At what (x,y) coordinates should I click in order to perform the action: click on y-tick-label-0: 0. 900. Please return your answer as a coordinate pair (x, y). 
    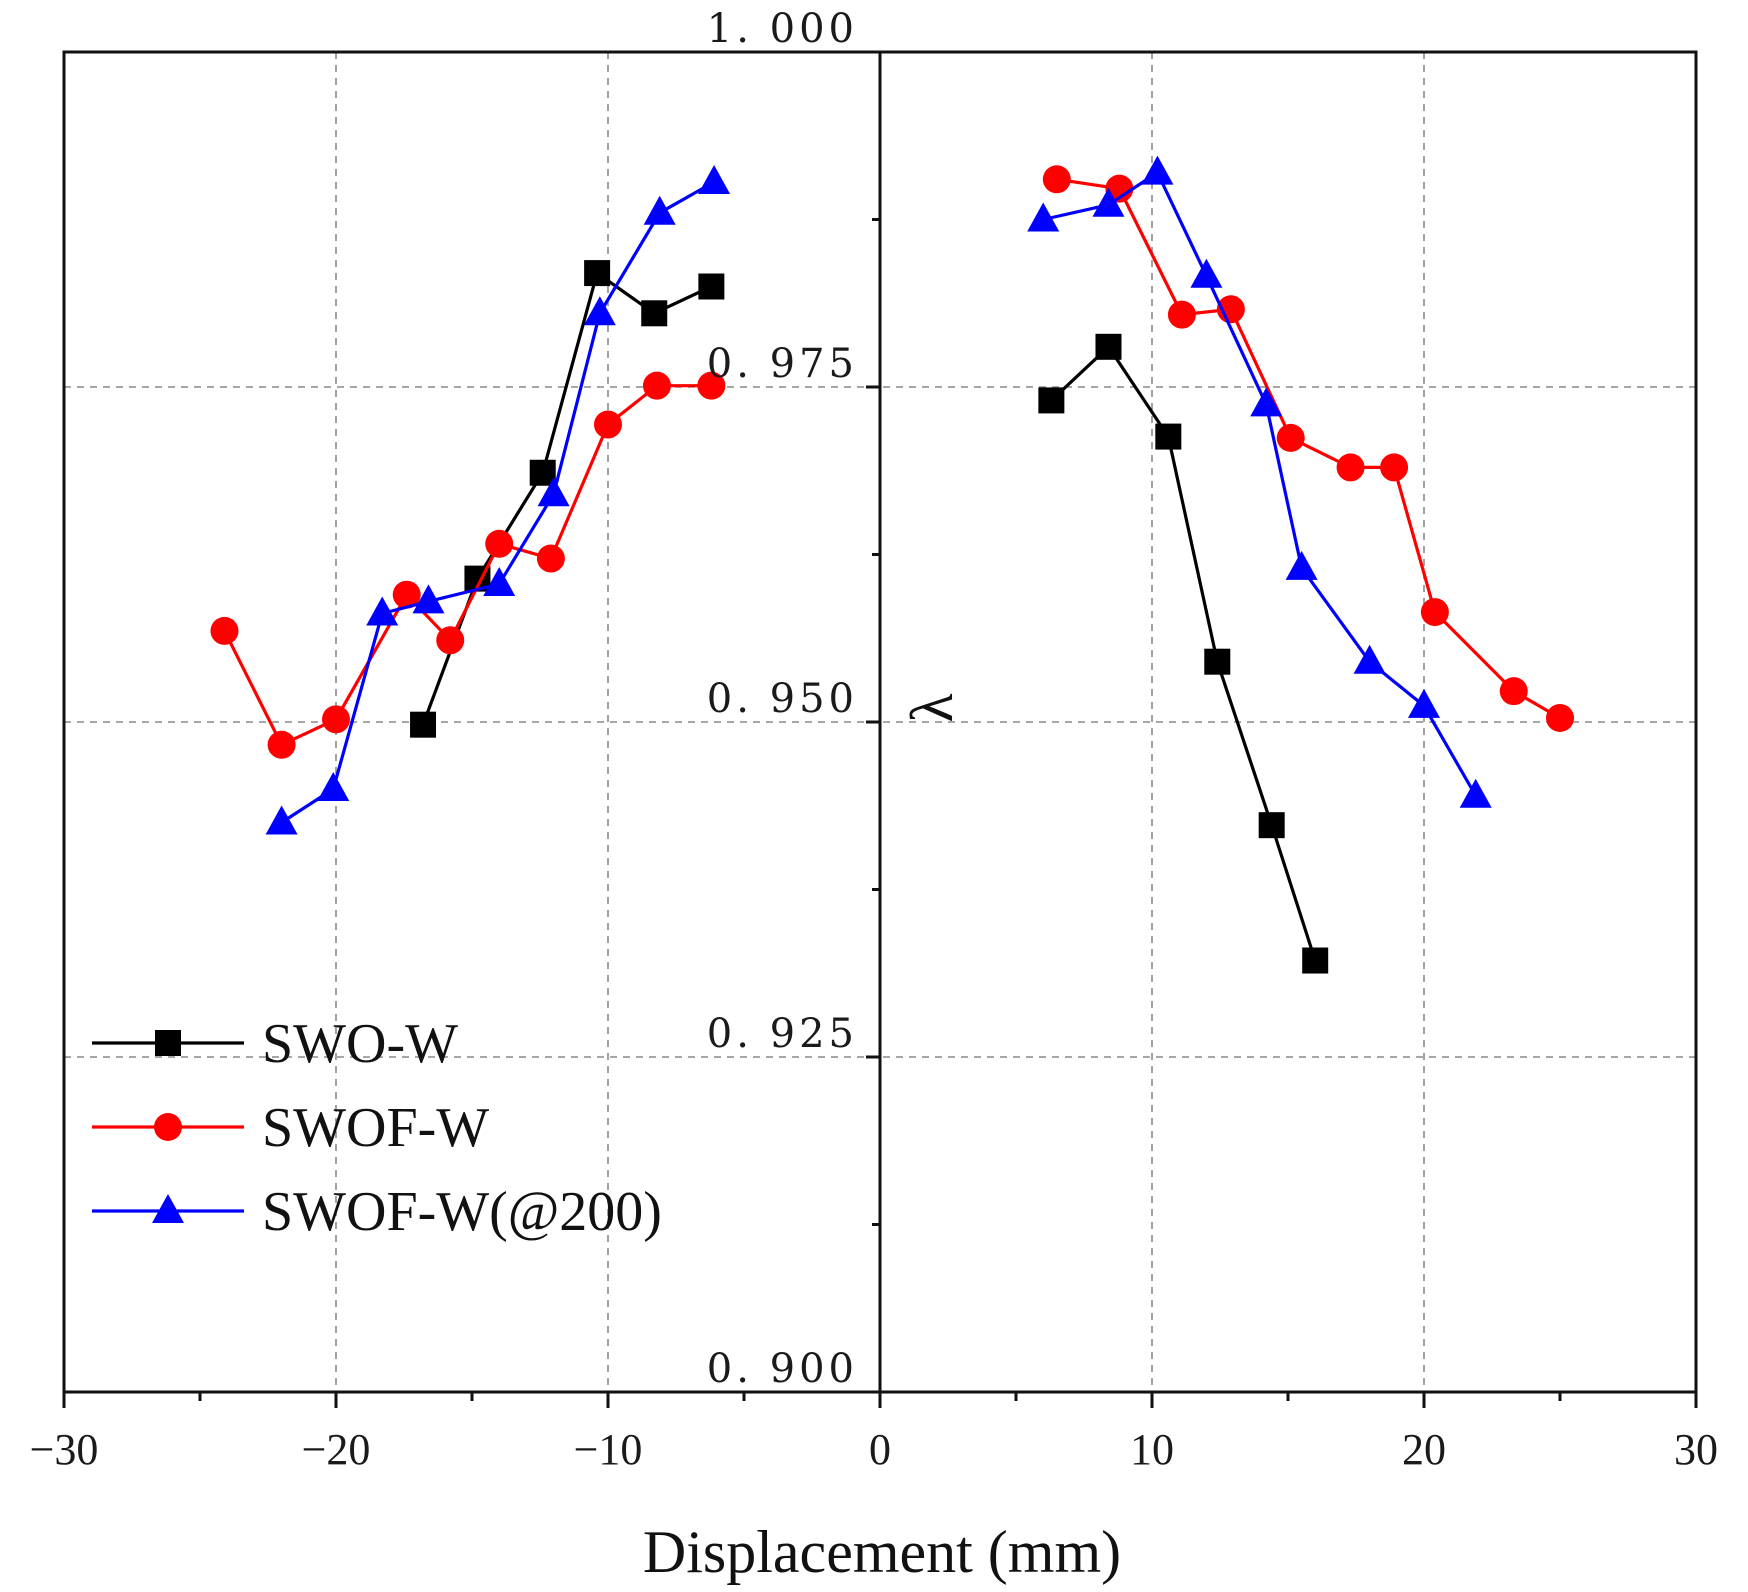
    Looking at the image, I should click on (782, 1369).